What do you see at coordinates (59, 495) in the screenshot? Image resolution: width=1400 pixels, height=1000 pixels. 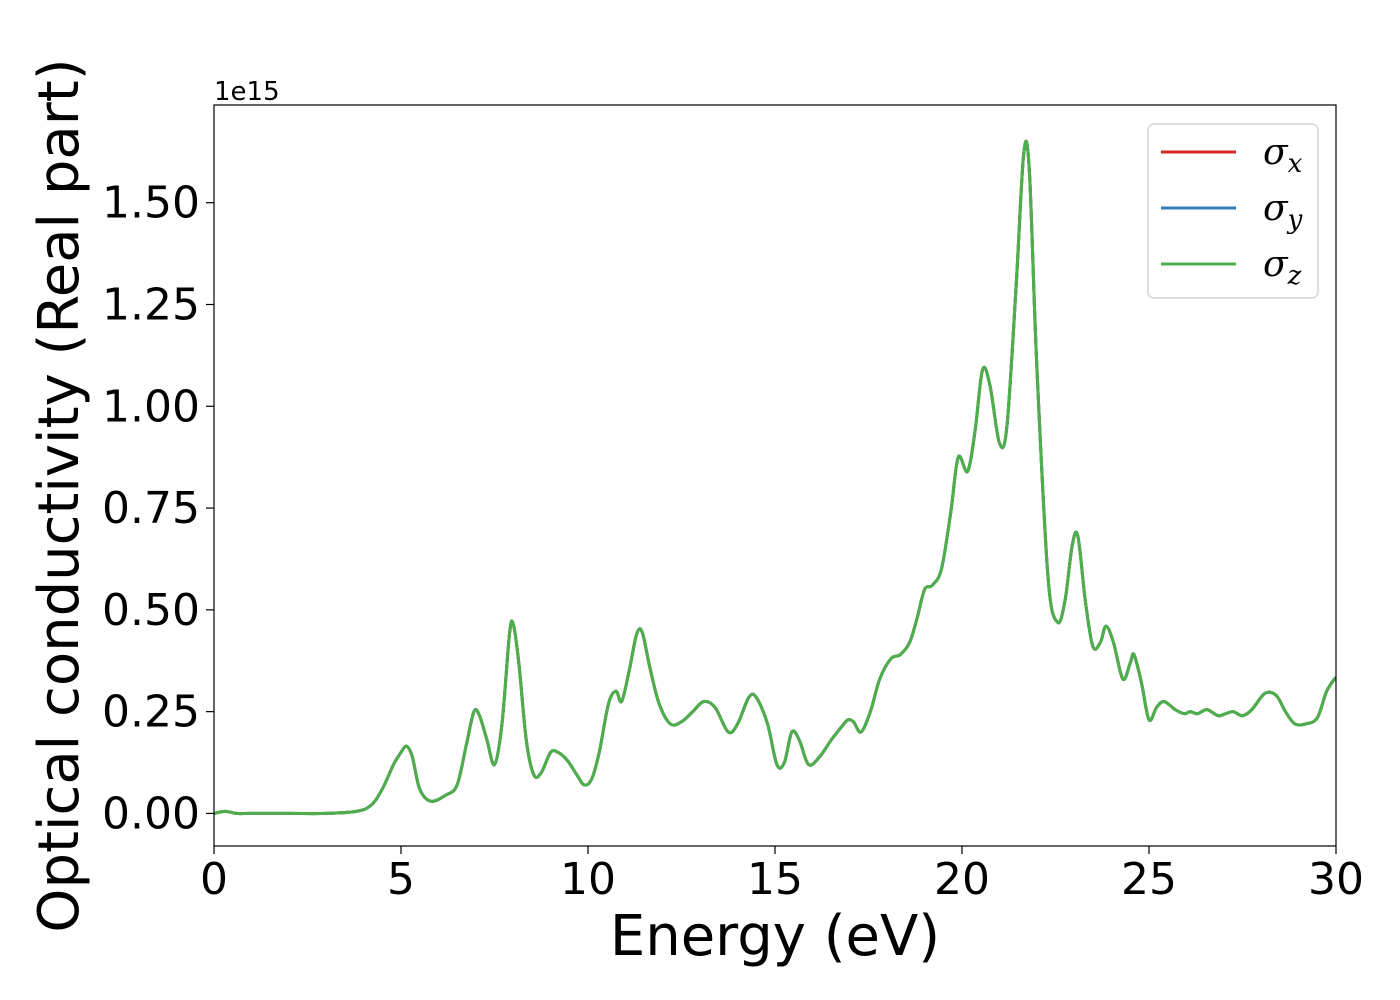 I see `y-axis-label: Optical conductivity (Real part)` at bounding box center [59, 495].